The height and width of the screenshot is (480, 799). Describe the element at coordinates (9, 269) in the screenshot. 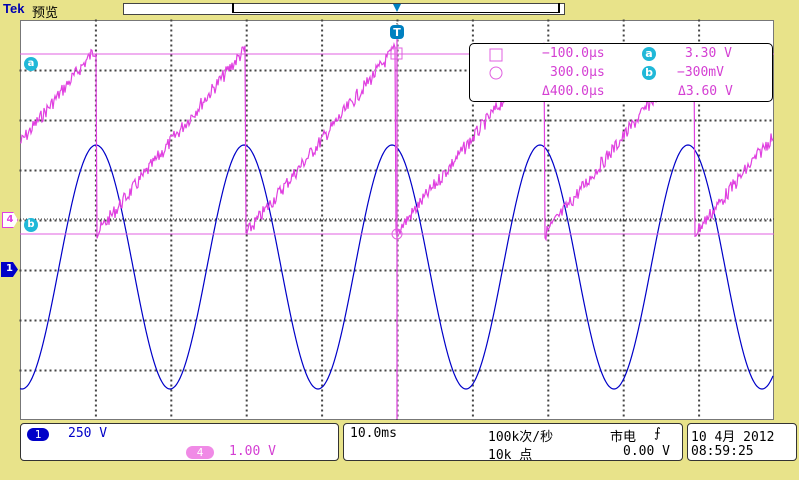

I see `channel-1-marker: 1` at that location.